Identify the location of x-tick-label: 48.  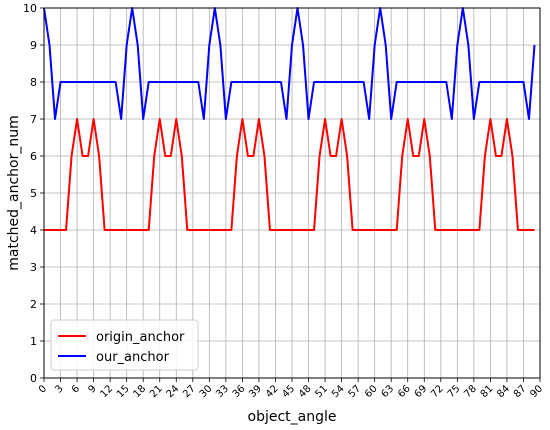
(305, 391).